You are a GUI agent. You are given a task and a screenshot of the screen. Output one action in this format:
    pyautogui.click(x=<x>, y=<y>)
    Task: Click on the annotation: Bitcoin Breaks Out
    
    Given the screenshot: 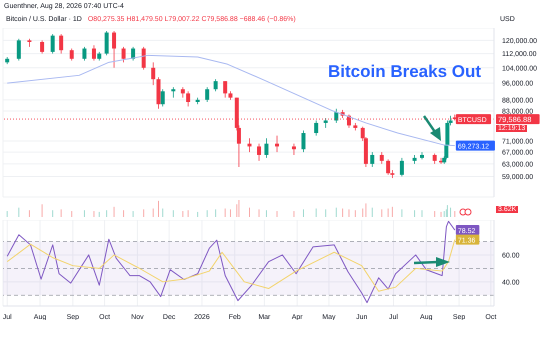 What is the action you would take?
    pyautogui.click(x=405, y=72)
    